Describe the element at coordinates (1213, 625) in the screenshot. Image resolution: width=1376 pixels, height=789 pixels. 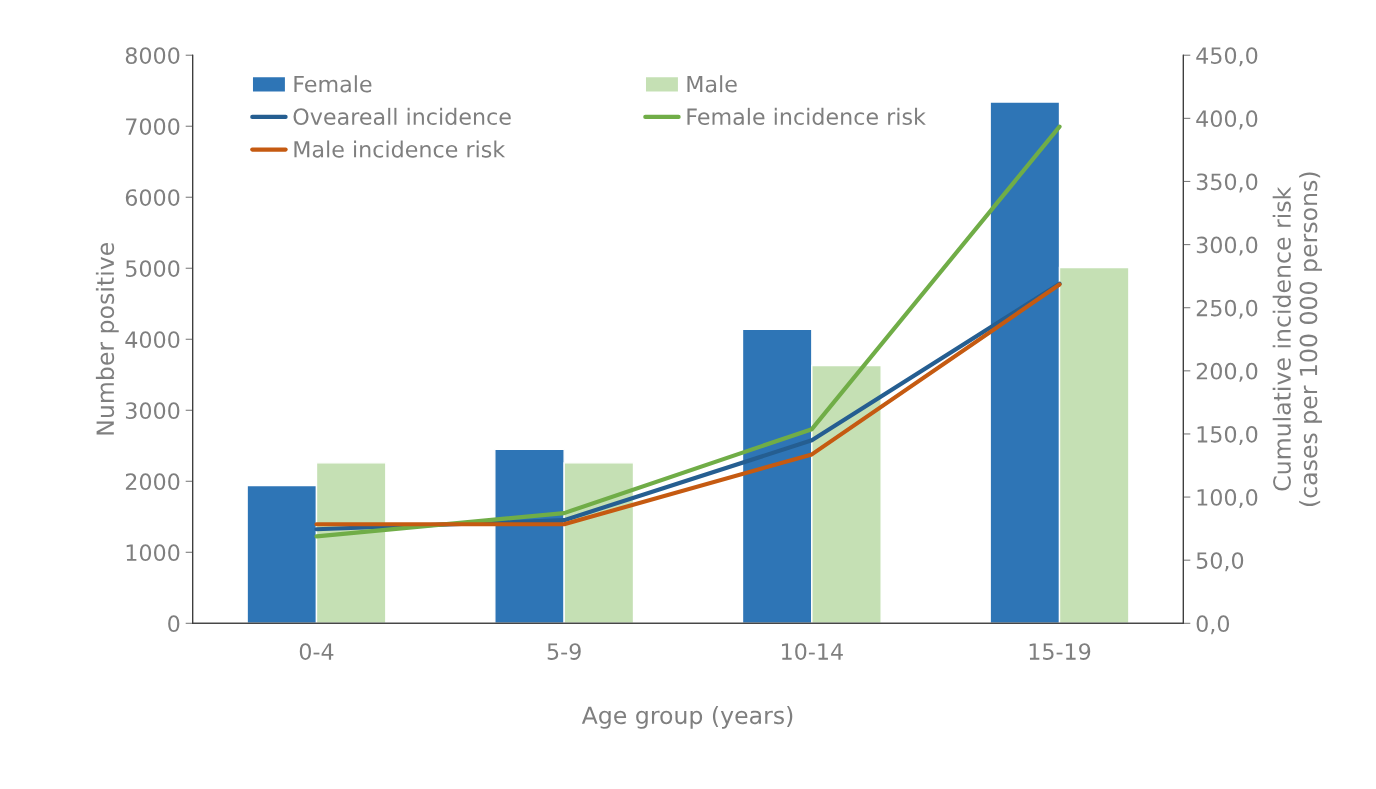
I see `y2-tick-label: 0,0` at that location.